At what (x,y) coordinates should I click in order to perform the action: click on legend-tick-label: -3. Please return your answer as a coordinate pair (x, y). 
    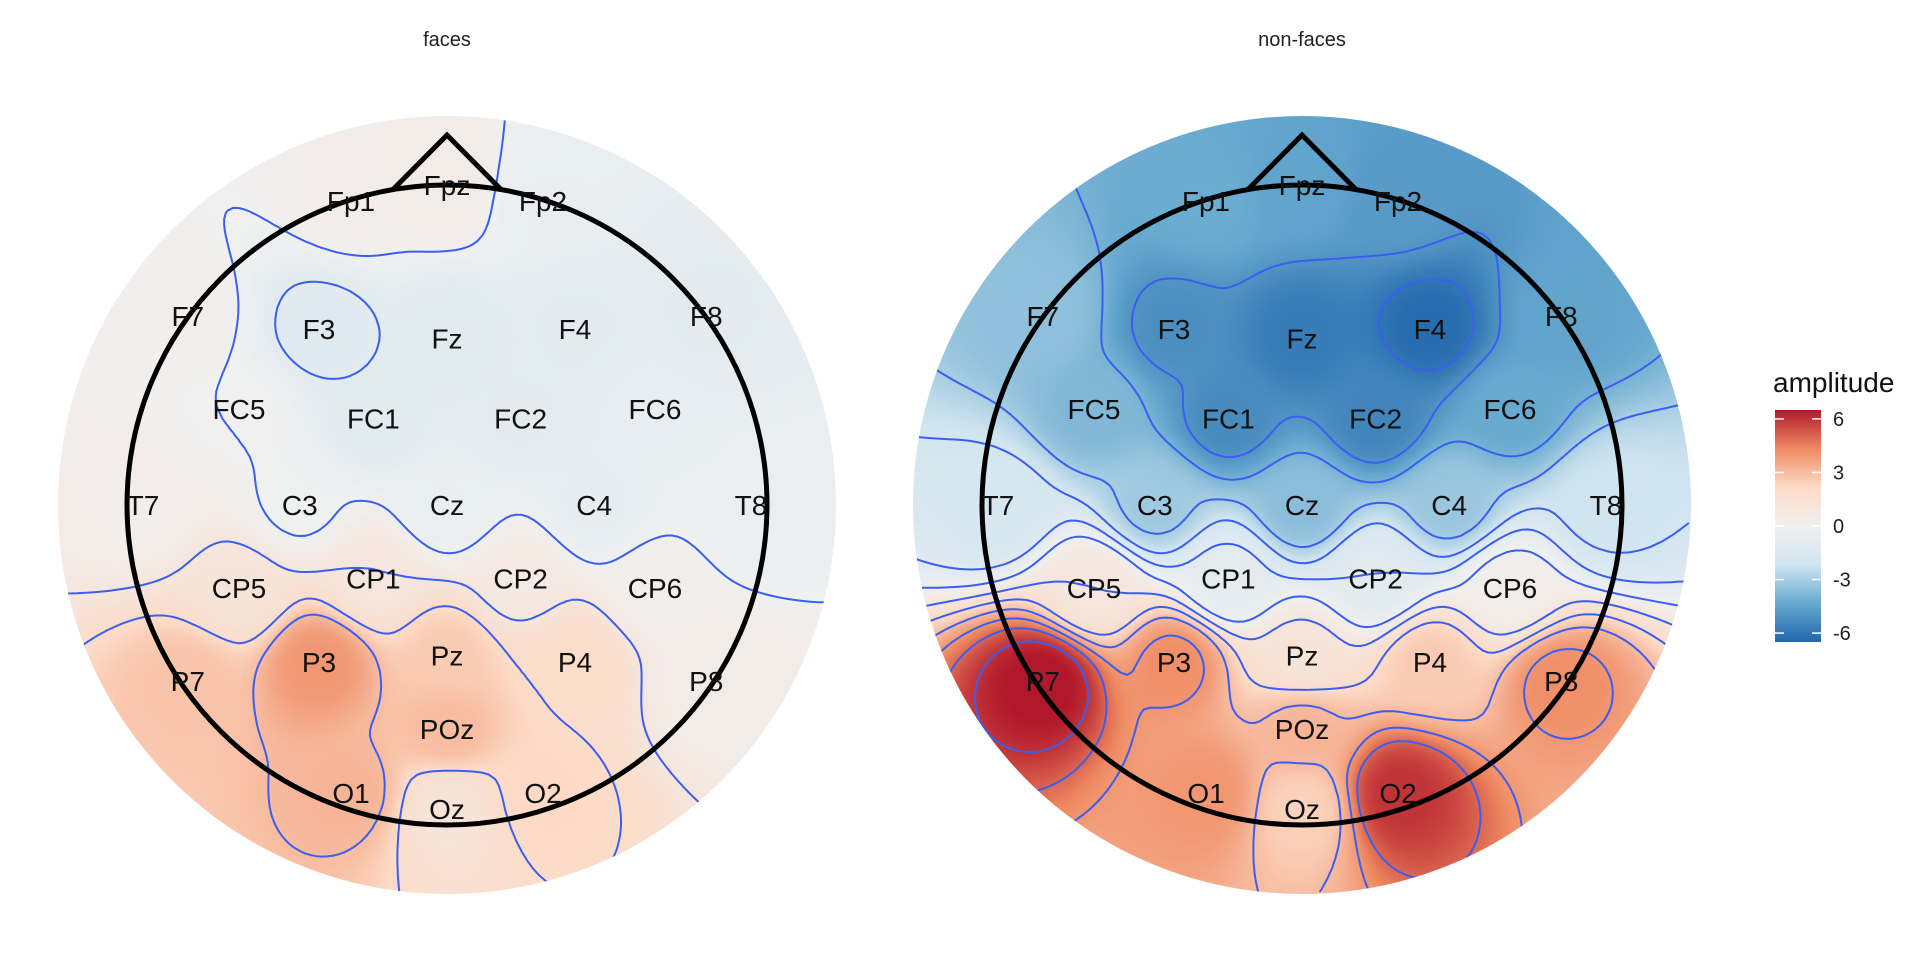
    Looking at the image, I should click on (1842, 581).